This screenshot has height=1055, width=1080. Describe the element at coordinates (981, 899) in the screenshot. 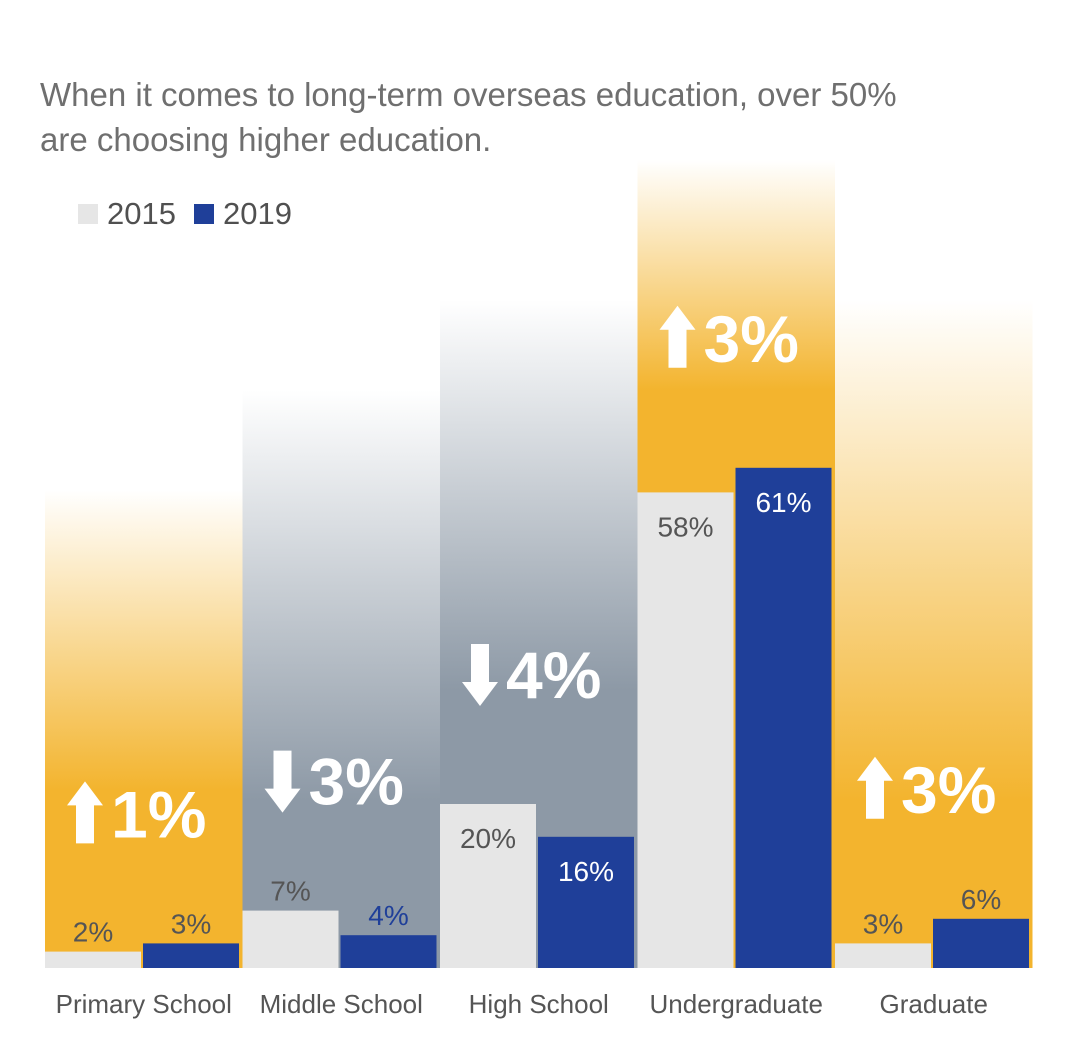

I see `value-label-2019-4: 6%` at that location.